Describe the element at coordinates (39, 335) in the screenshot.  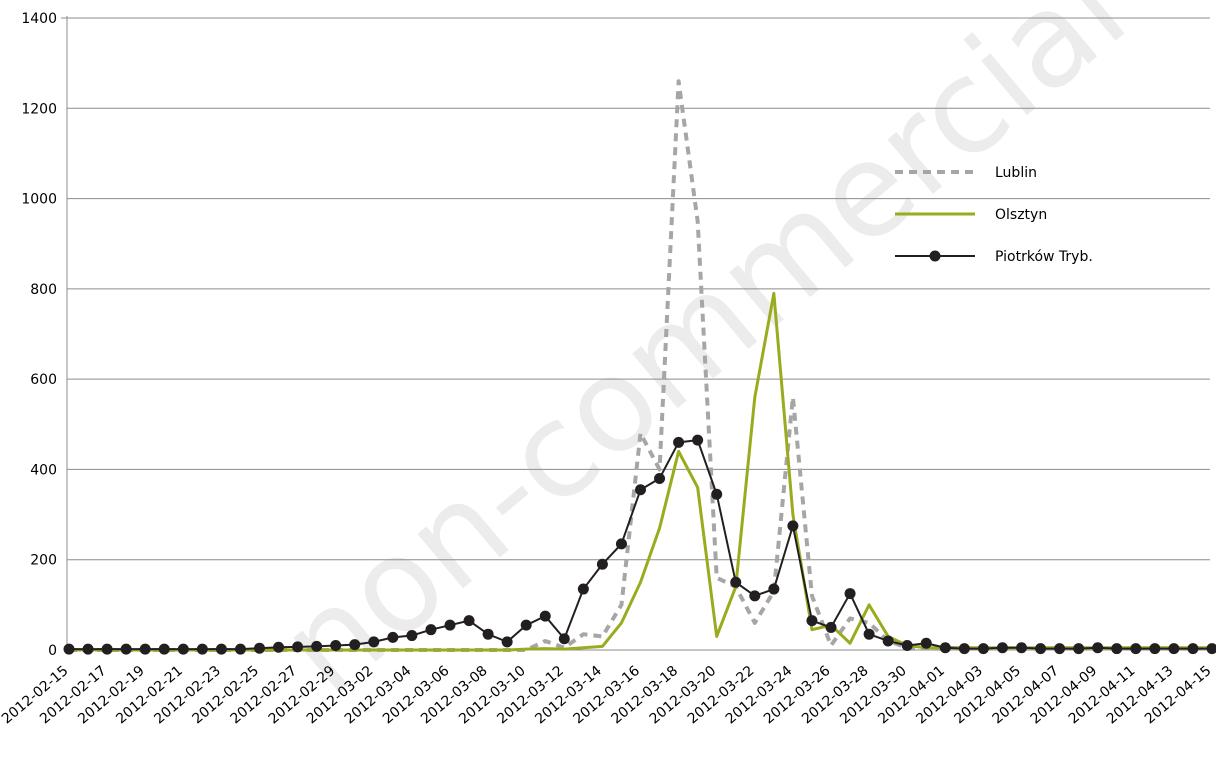
I see `y-tick-labels: 0 200 400 600 800 1000 1200 1400` at that location.